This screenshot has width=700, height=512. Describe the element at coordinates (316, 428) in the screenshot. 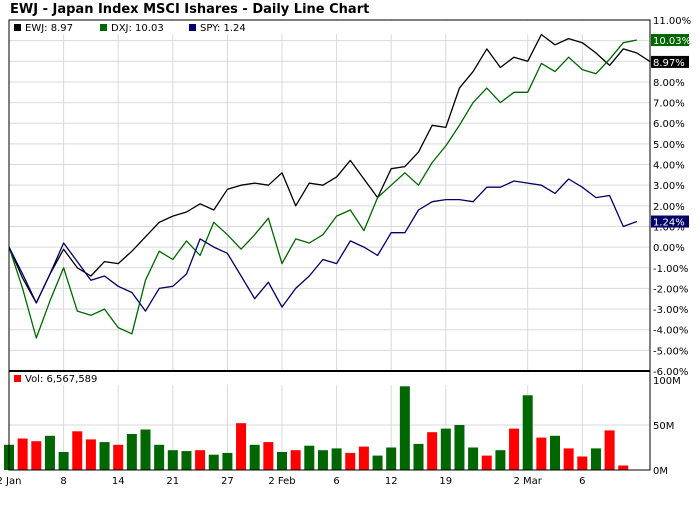

I see `volume-bars` at that location.